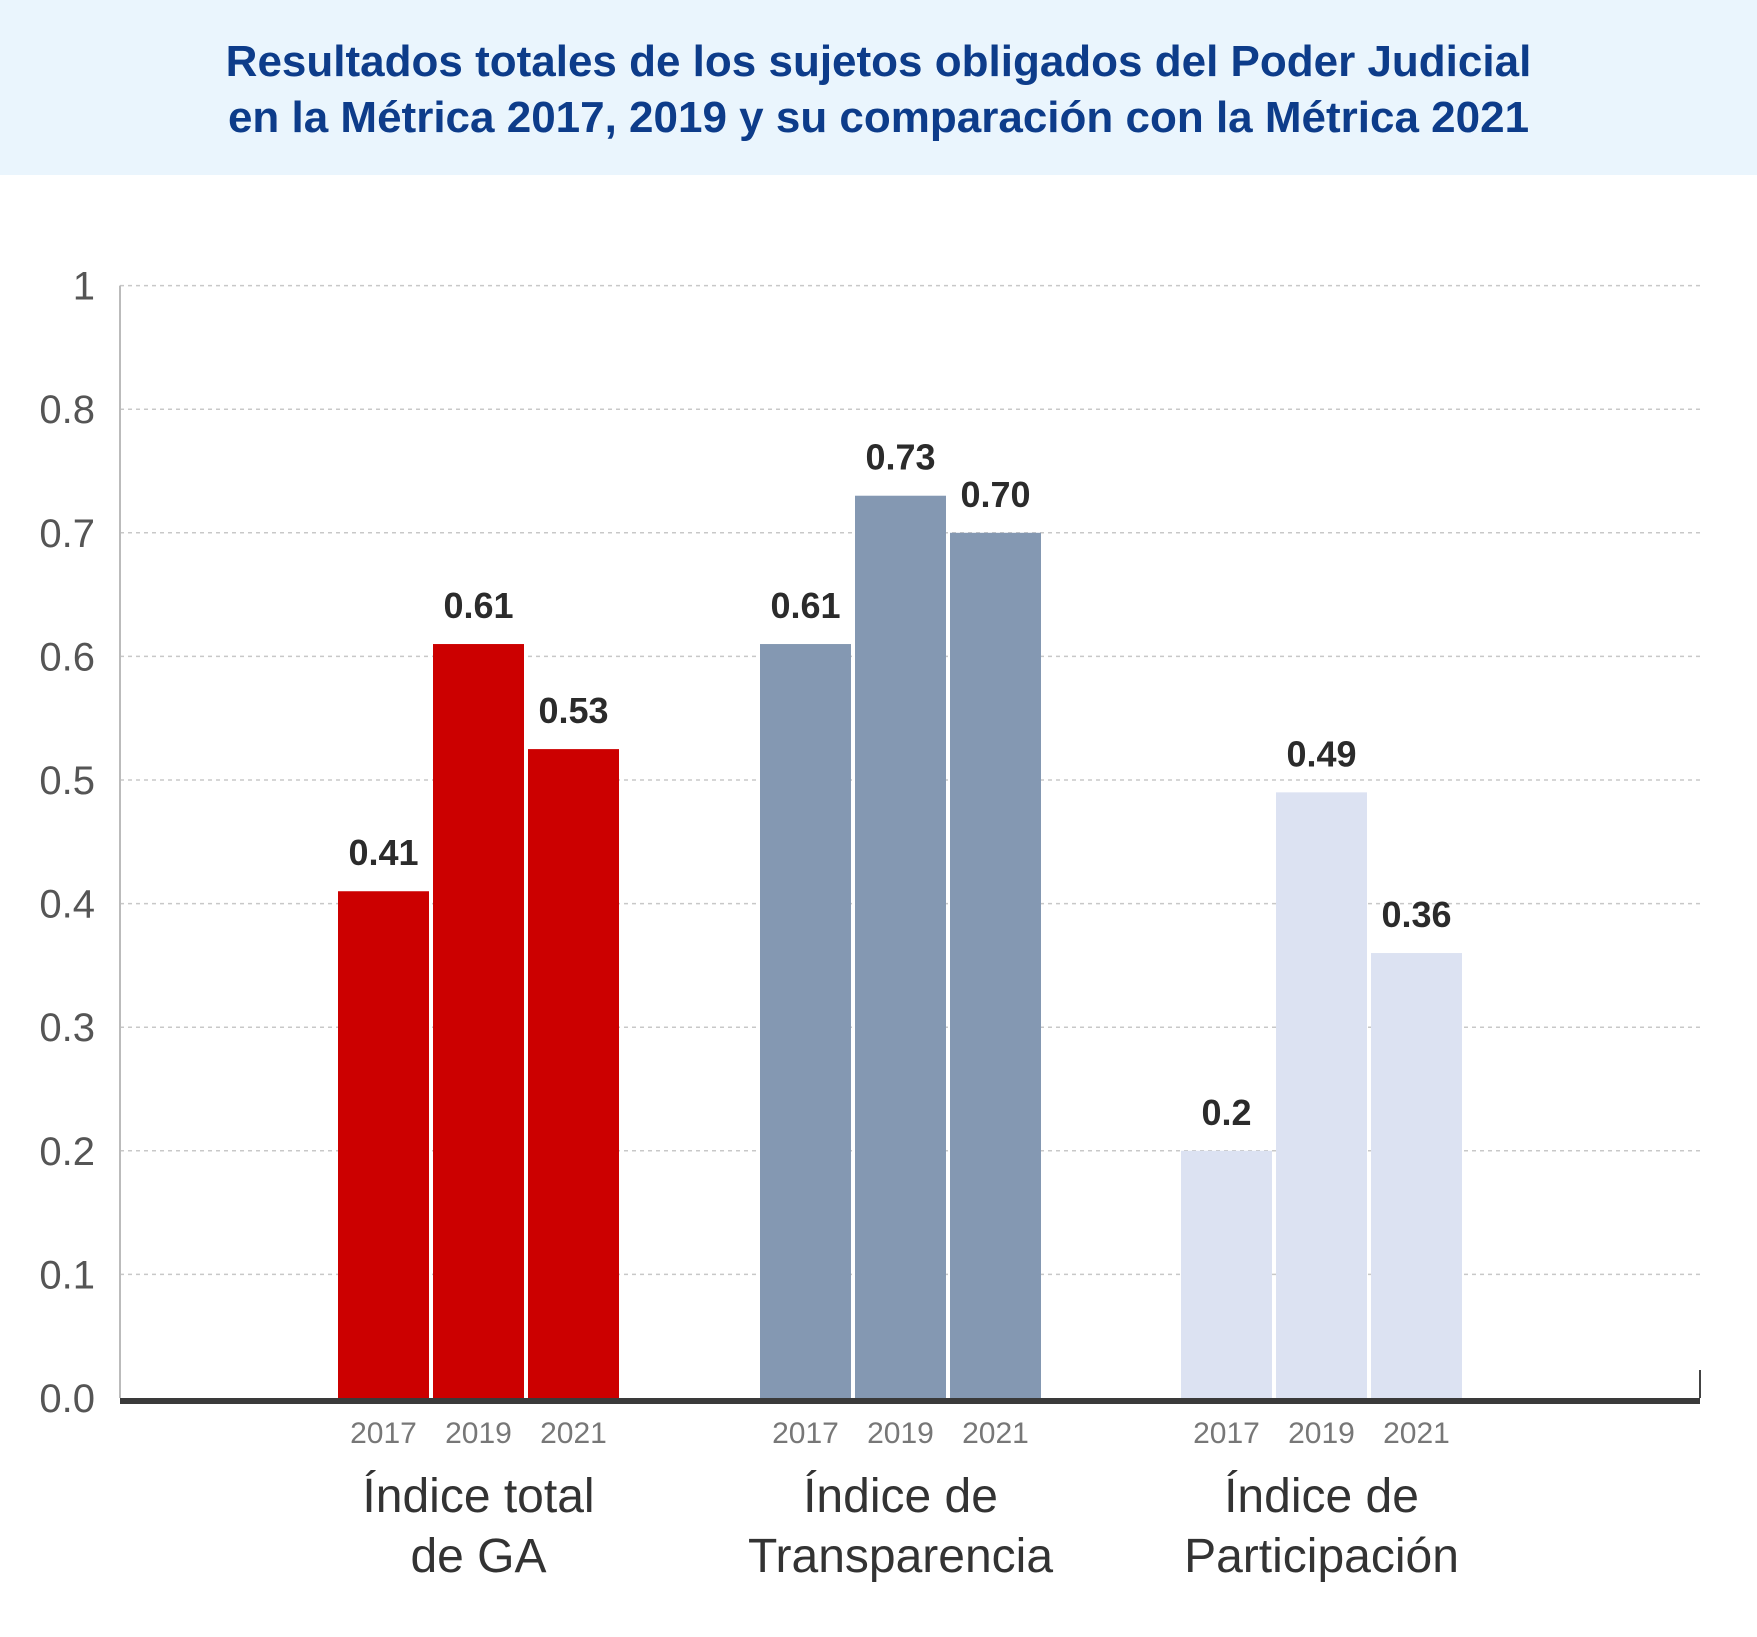  What do you see at coordinates (900, 947) in the screenshot?
I see `bar-2-2019` at bounding box center [900, 947].